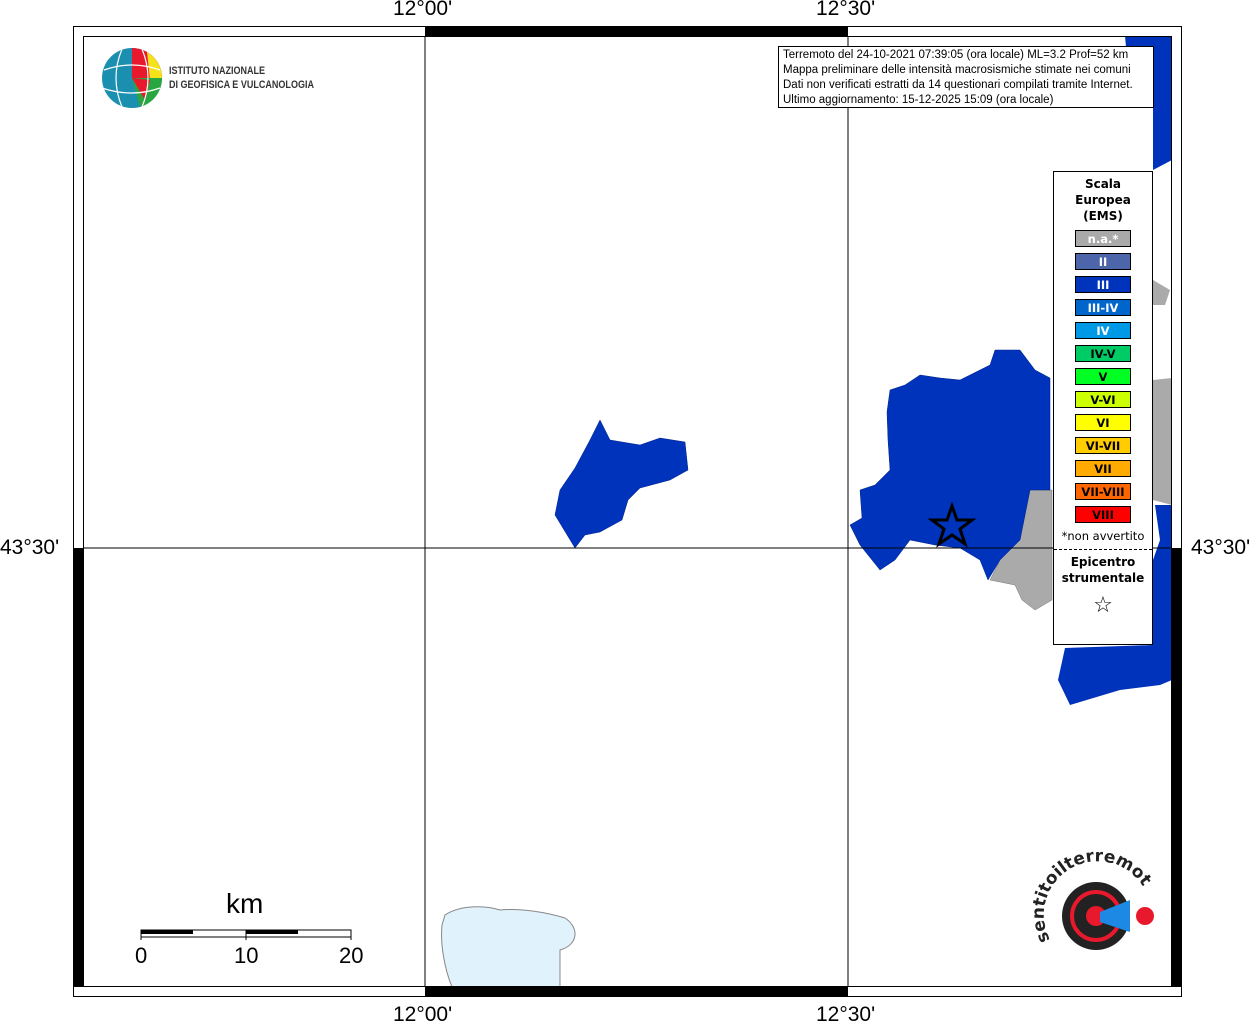 This screenshot has height=1027, width=1255. What do you see at coordinates (245, 903) in the screenshot?
I see `scale-unit: km` at bounding box center [245, 903].